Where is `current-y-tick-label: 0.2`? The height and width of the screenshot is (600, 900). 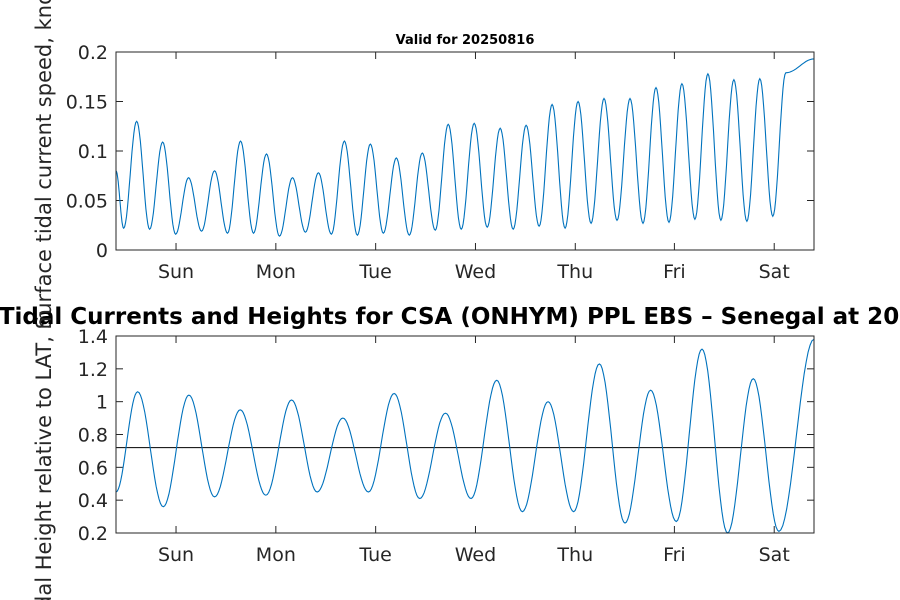
current-y-tick-label: 0.2 is located at coordinates (93, 53).